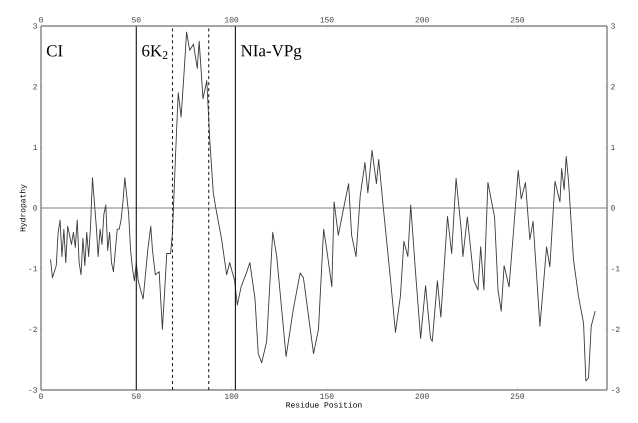 The height and width of the screenshot is (423, 638). I want to click on annotation: CI, so click(54, 51).